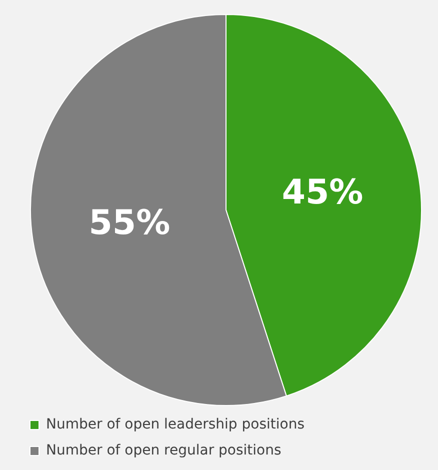 Image resolution: width=438 pixels, height=470 pixels. I want to click on data-label: 45%, so click(323, 192).